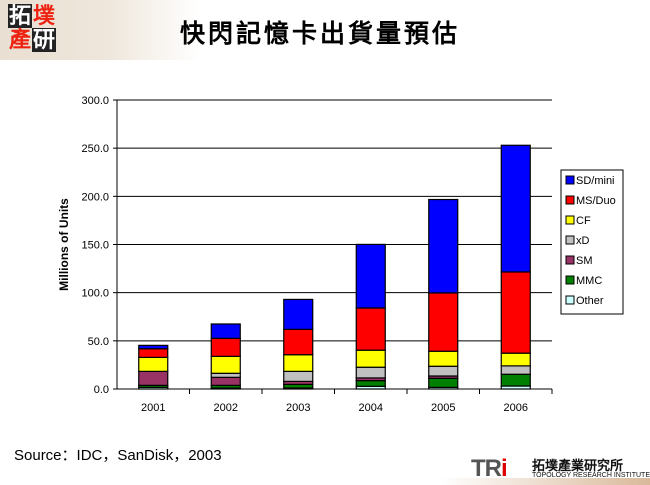 The image size is (650, 485). I want to click on legend-label: SD/mini, so click(595, 181).